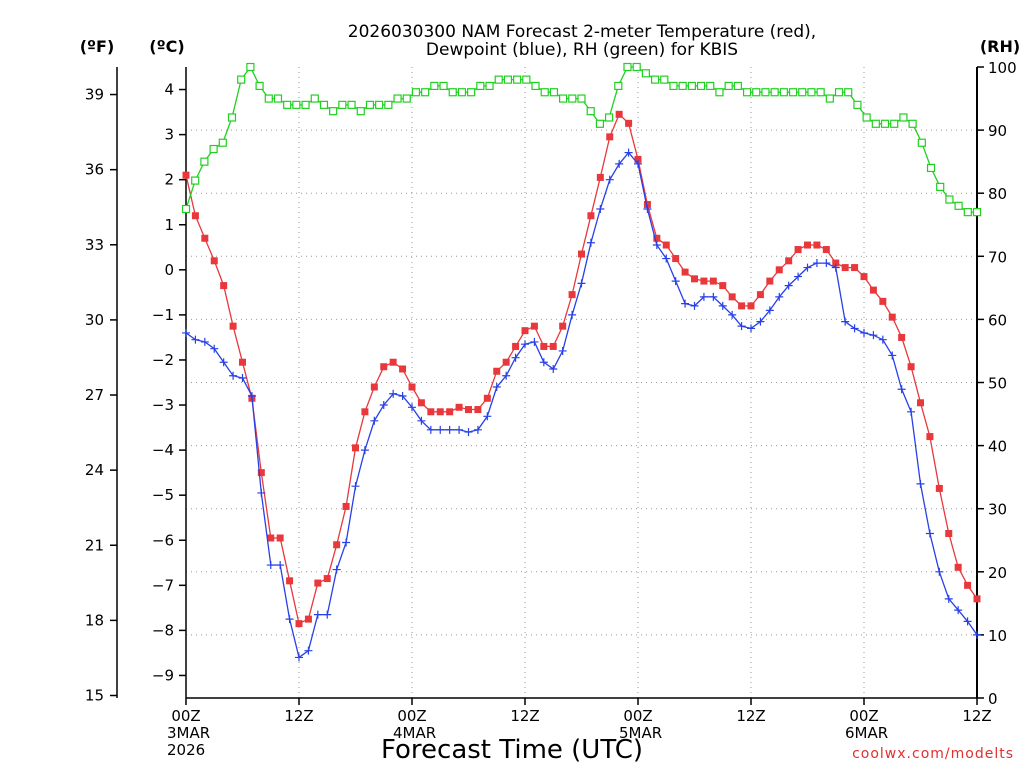 This screenshot has height=768, width=1024. I want to click on chart-title-line: Dewpoint (blue), RH (green) for KBIS, so click(582, 50).